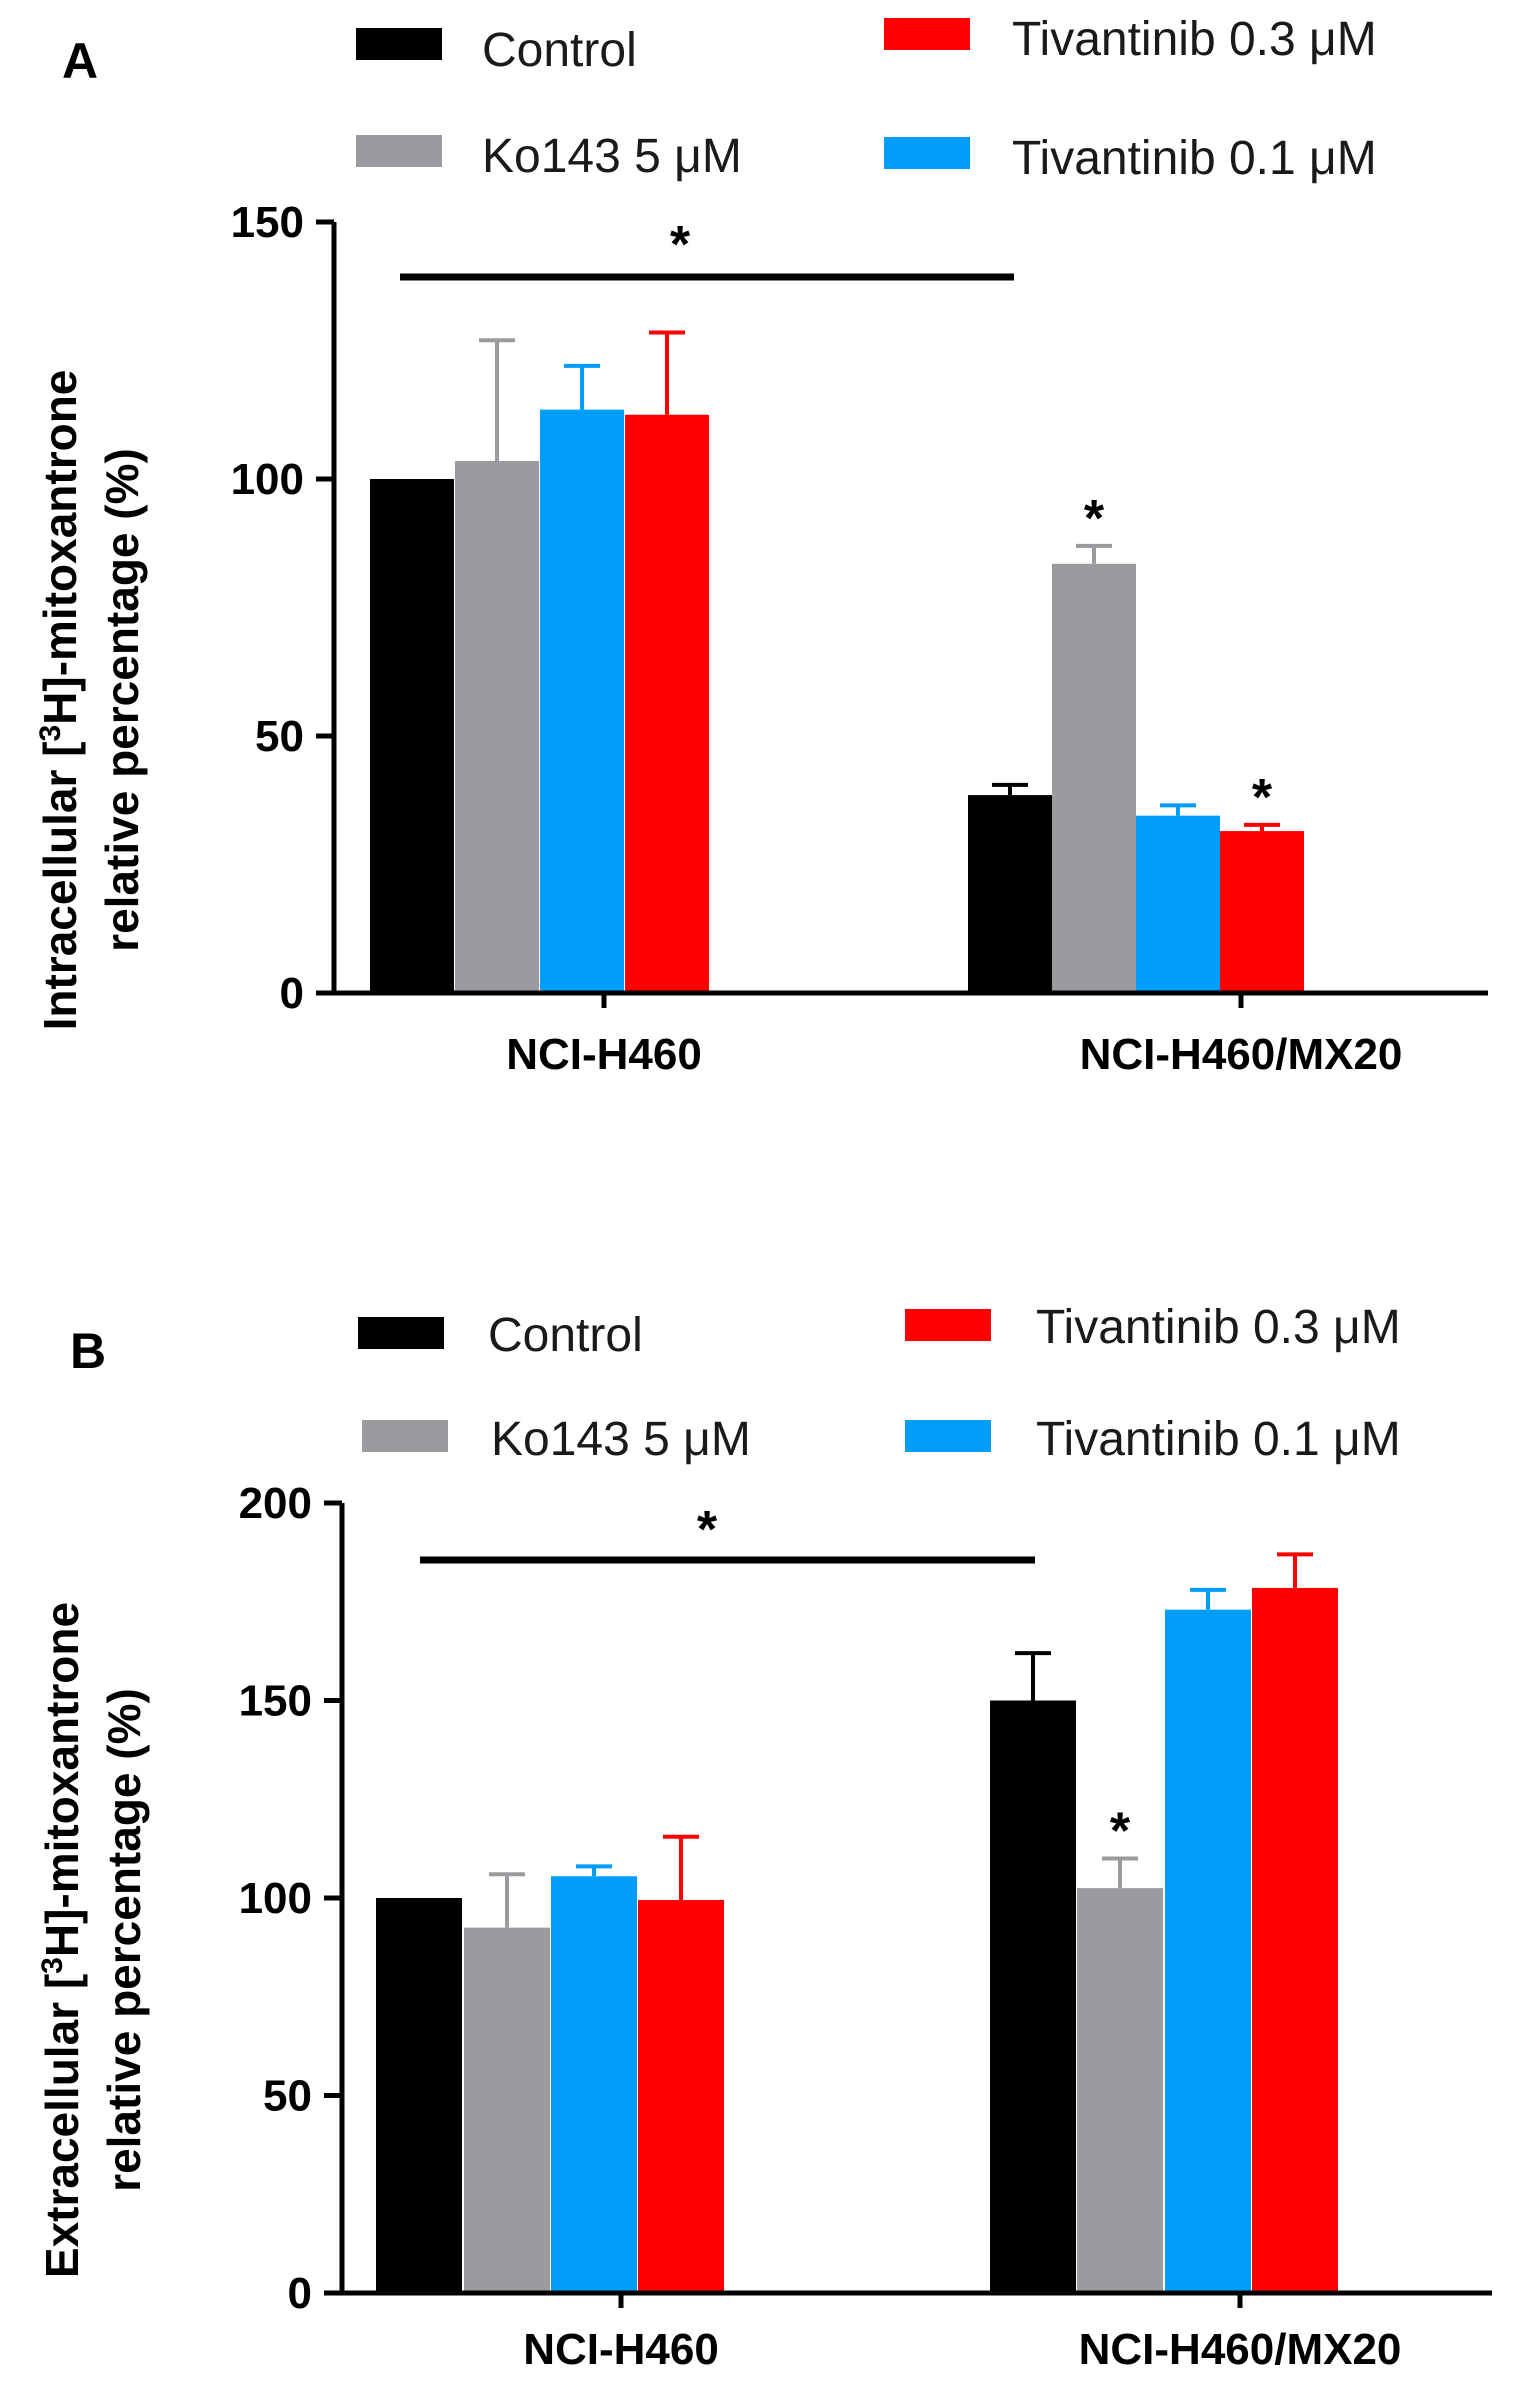 Image resolution: width=1519 pixels, height=2381 pixels. Describe the element at coordinates (282, 608) in the screenshot. I see `y-axis-ticks: 0 50 100 150` at that location.